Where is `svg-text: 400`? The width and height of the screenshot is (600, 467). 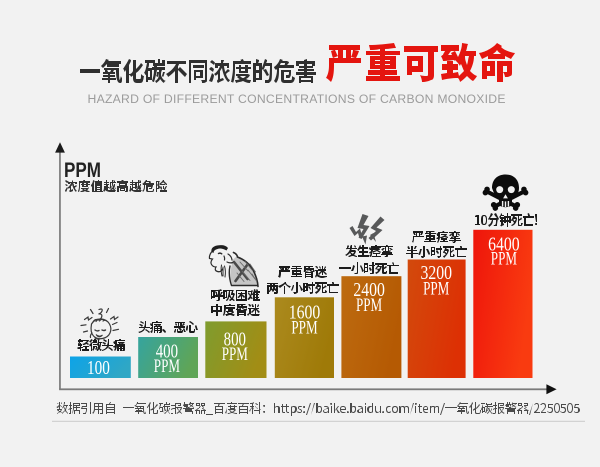 svg-text: 400 is located at coordinates (167, 351).